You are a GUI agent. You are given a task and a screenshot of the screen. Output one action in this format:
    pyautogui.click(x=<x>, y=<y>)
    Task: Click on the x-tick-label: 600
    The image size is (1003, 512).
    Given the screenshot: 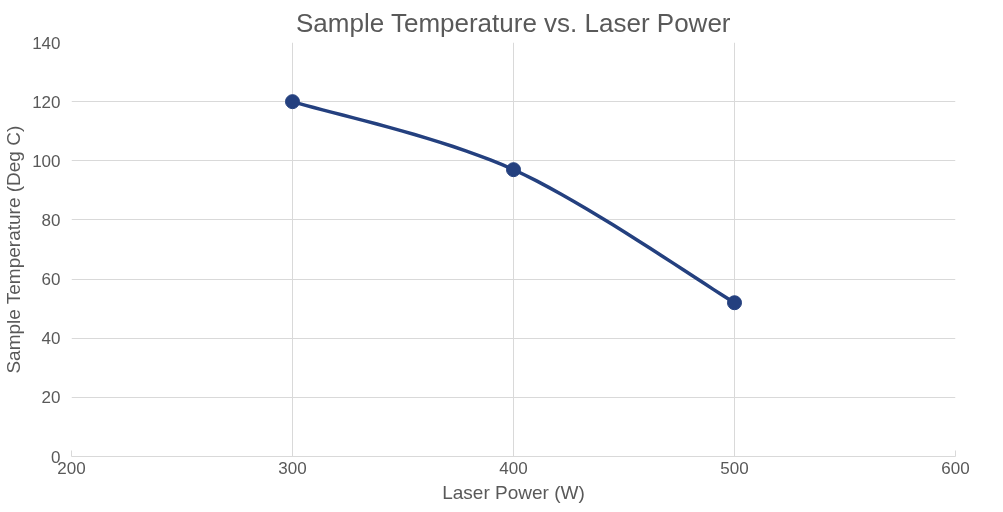 What is the action you would take?
    pyautogui.click(x=955, y=468)
    